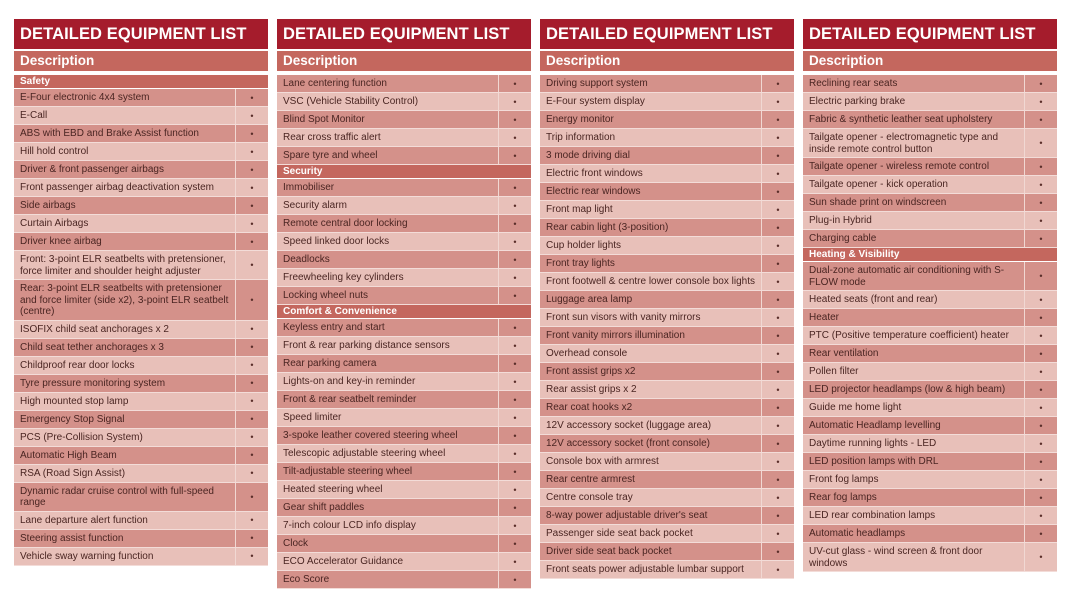 The width and height of the screenshot is (1068, 601). I want to click on feature-label: Electric parking brake, so click(914, 101).